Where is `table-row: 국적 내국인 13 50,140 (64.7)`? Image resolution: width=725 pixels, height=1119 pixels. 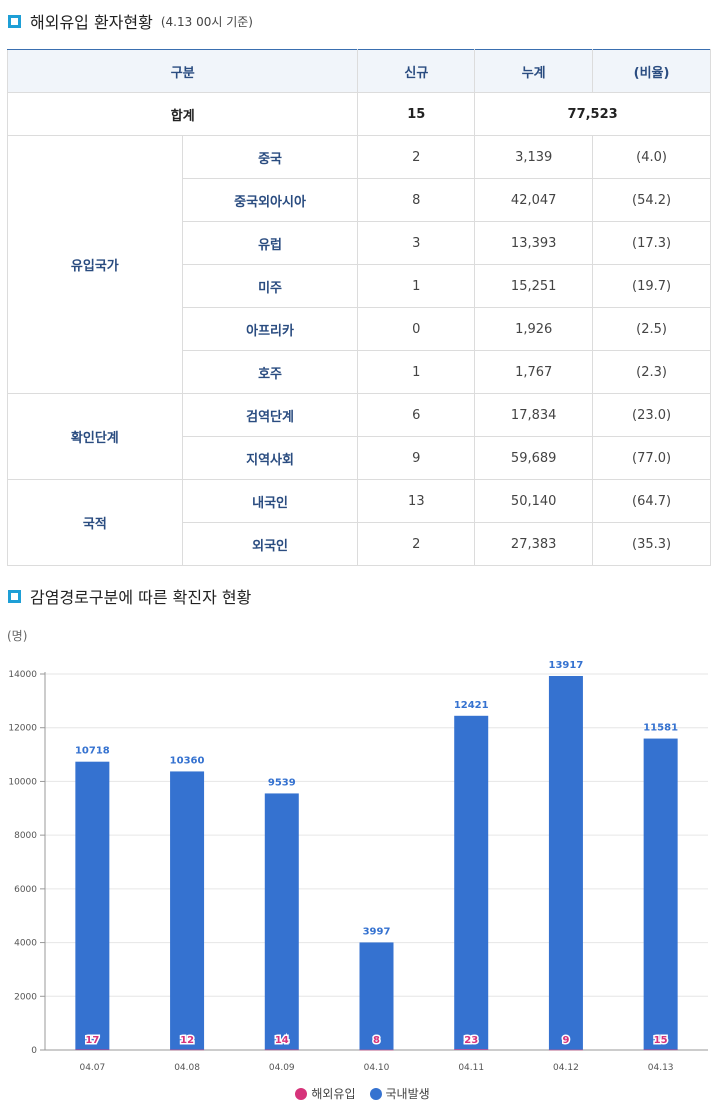 table-row: 국적 내국인 13 50,140 (64.7) is located at coordinates (359, 522).